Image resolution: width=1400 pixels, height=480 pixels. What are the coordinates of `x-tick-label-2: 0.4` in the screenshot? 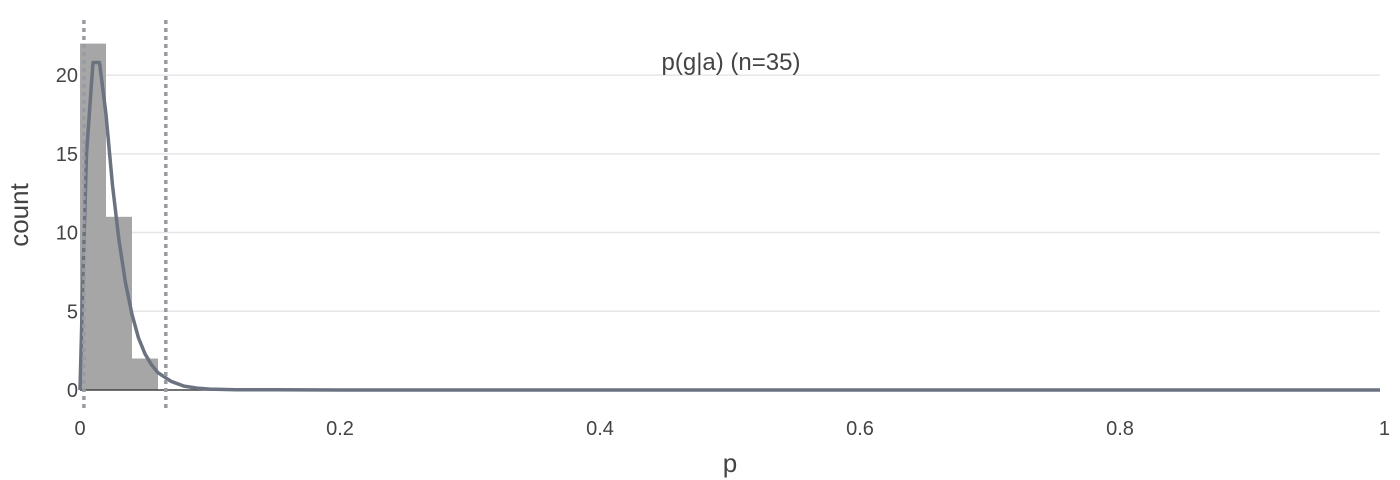 It's located at (600, 429).